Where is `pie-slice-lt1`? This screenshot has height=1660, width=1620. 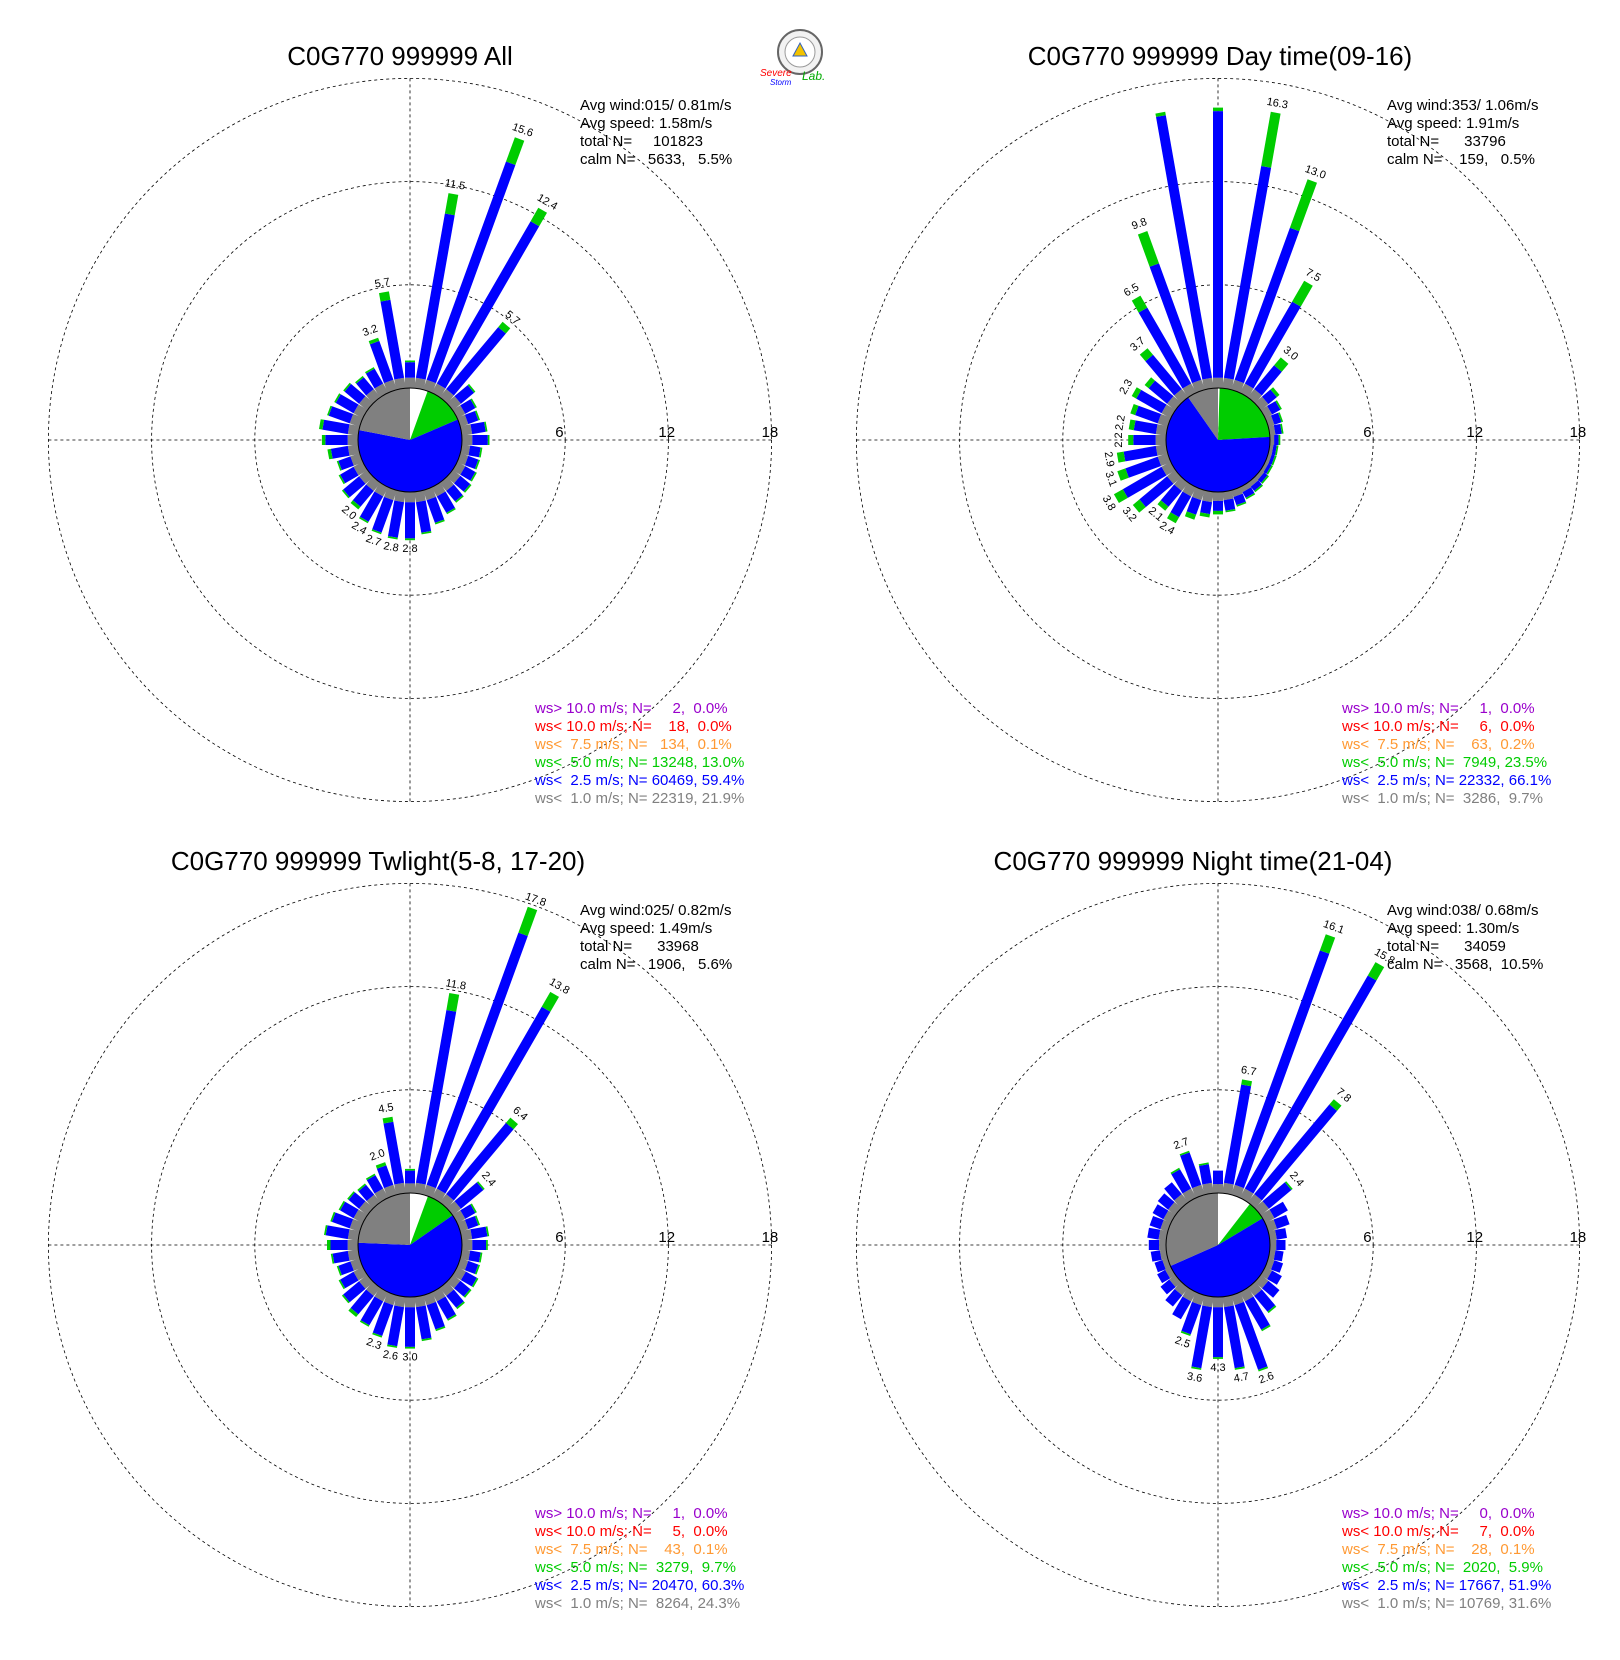 pie-slice-lt1 is located at coordinates (1203, 414).